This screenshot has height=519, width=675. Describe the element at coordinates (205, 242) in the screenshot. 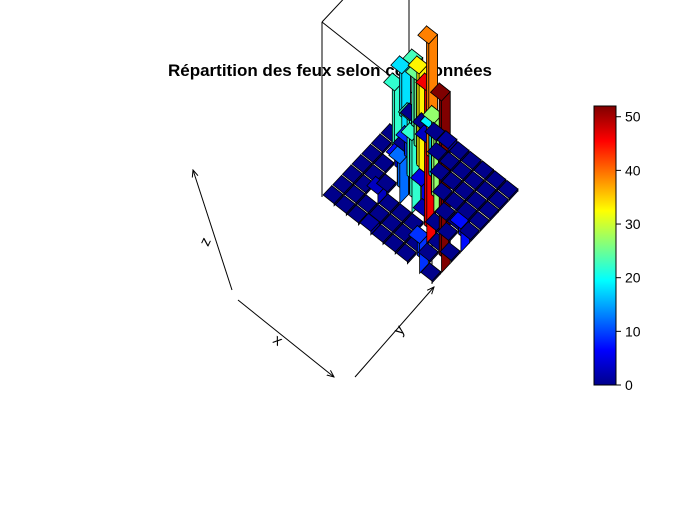

I see `z-axis-label: z` at that location.